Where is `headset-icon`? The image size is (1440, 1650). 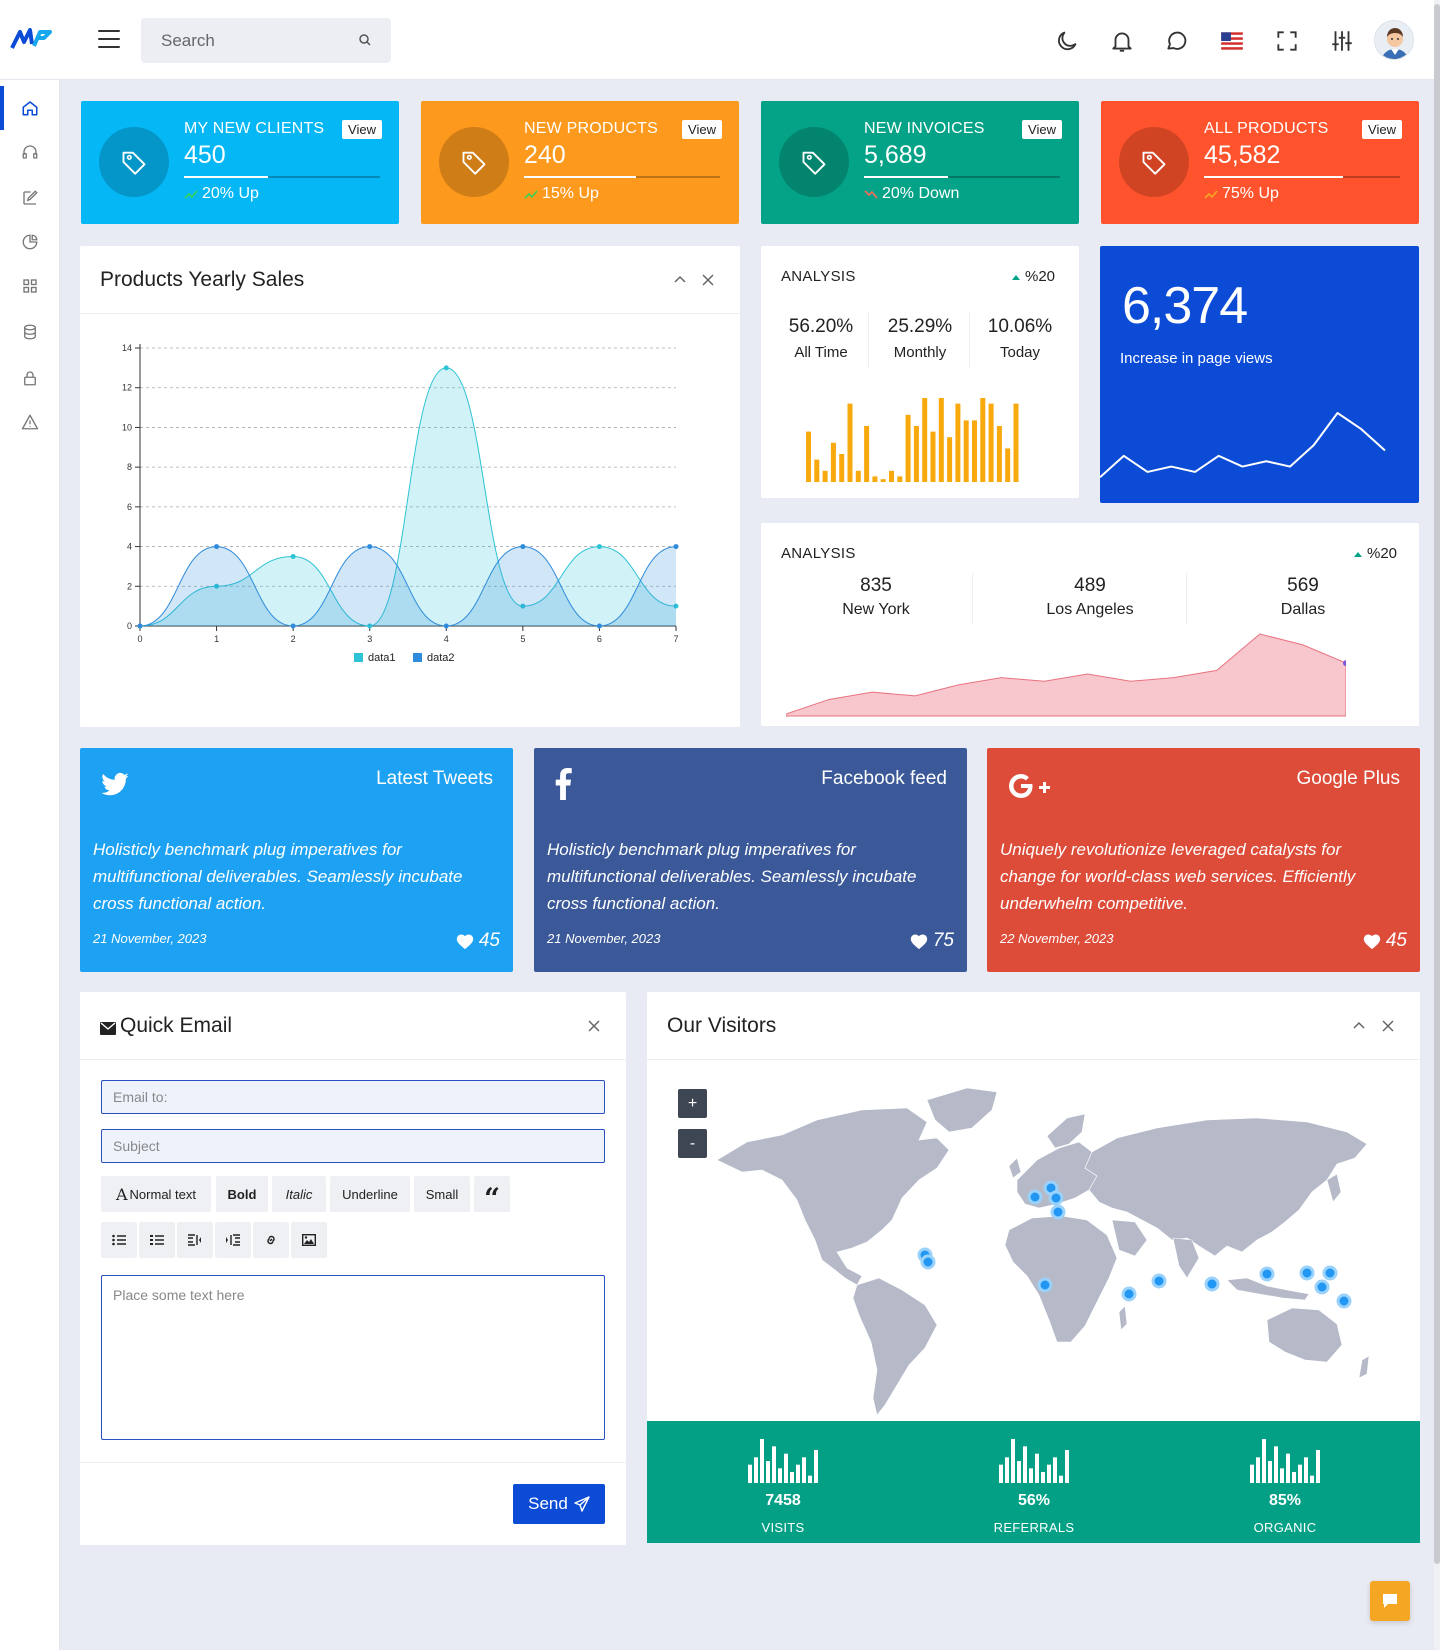
headset-icon is located at coordinates (30, 152).